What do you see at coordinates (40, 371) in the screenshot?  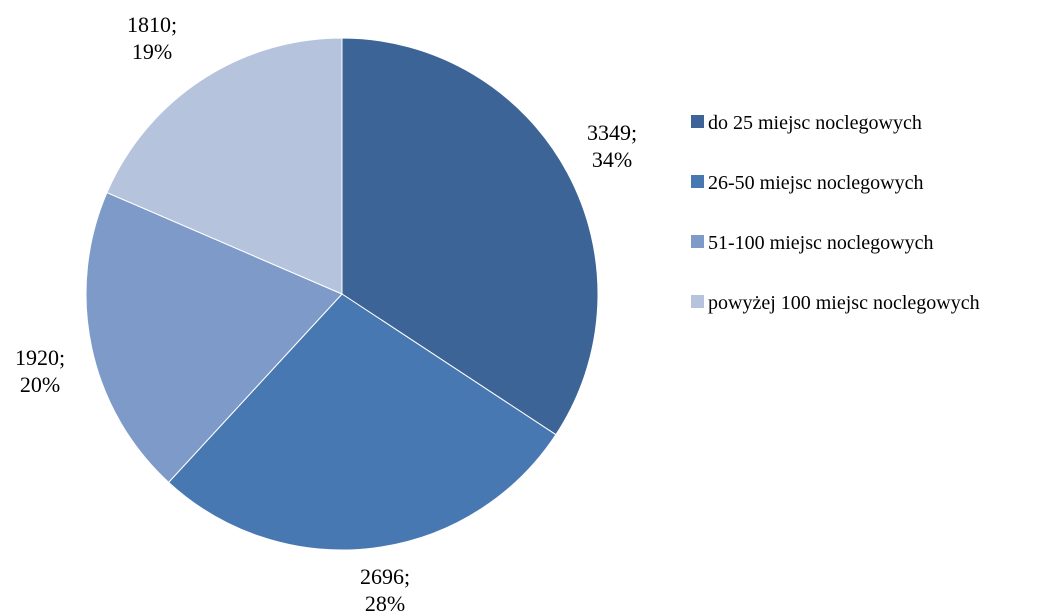 I see `slice-data-label: 1920; 20%` at bounding box center [40, 371].